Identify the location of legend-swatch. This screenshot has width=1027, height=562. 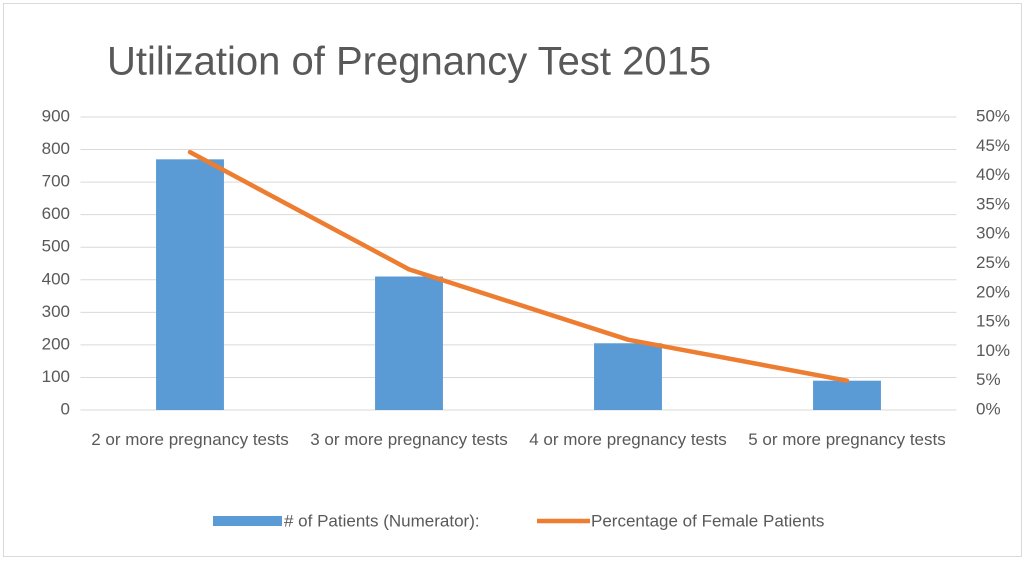
(247, 521).